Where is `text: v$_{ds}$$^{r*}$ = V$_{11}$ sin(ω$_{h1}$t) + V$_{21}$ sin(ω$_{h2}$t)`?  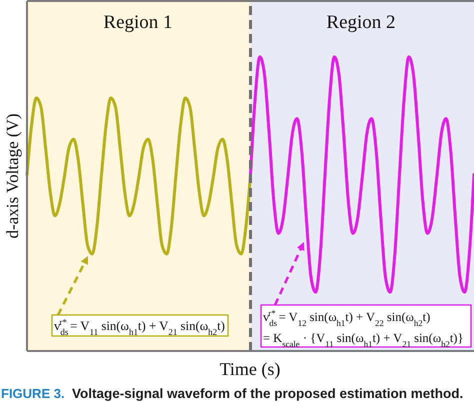 text: v$_{ds}$$^{r*}$ = V$_{11}$ sin(ω$_{h1}$t) + V$_{21}$ sin(ω$_{h2}$t) is located at coordinates (139, 327).